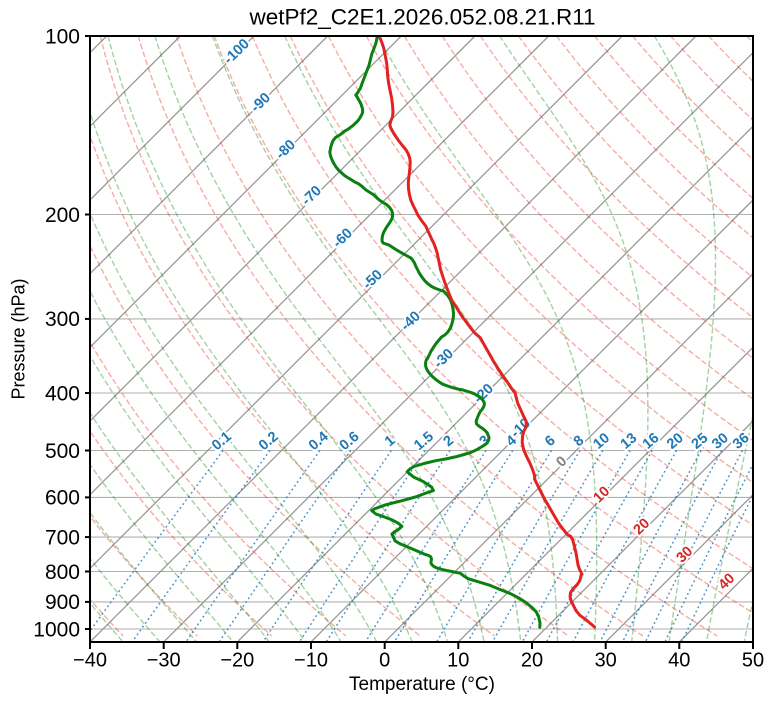  I want to click on svg-text: 10, so click(458, 661).